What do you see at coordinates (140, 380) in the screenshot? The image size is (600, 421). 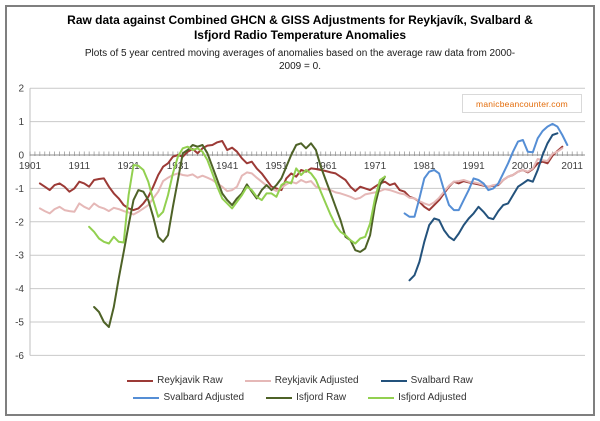 I see `legend-swatch-reykjavik-raw` at bounding box center [140, 380].